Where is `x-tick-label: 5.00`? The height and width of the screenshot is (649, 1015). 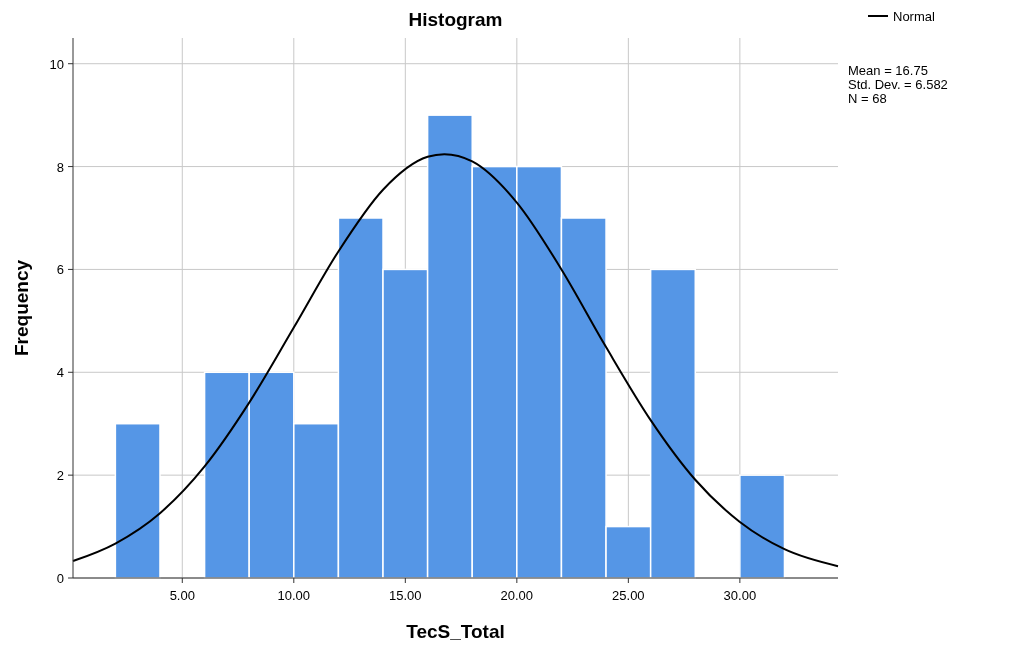
x-tick-label: 5.00 is located at coordinates (182, 595).